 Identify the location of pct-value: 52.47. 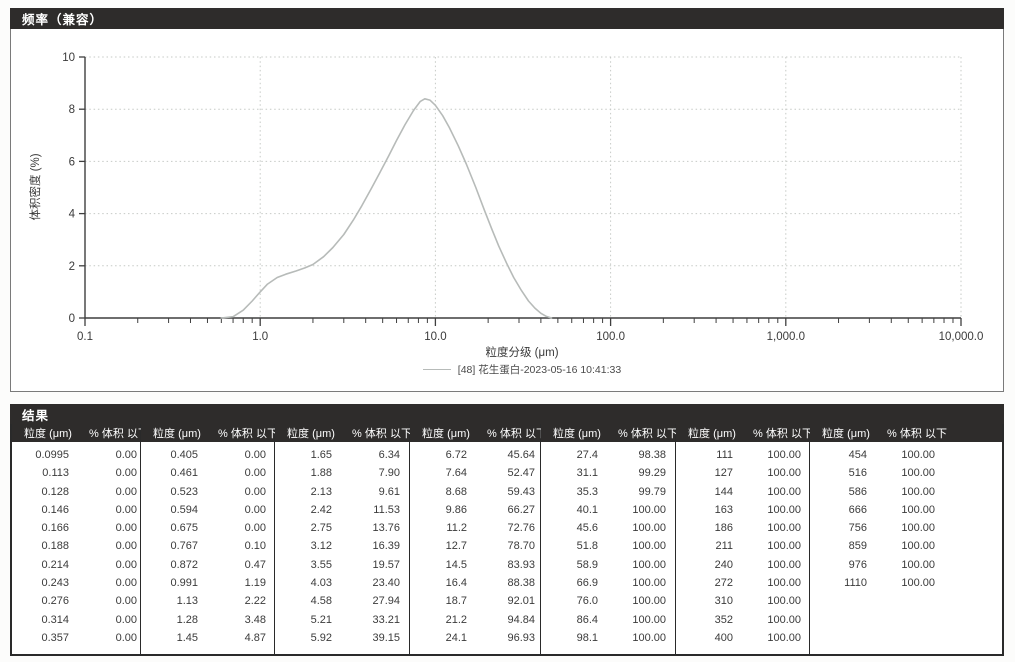
(521, 473).